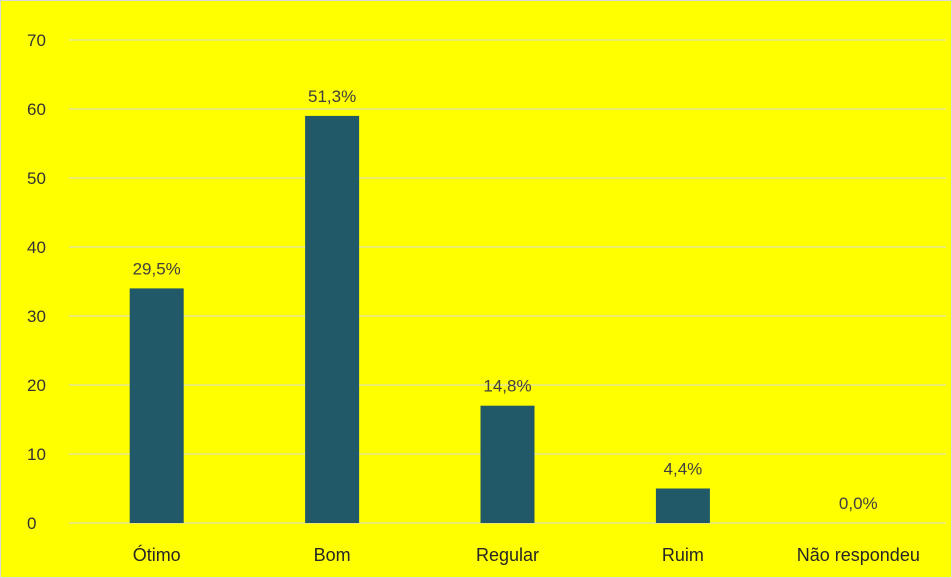 The height and width of the screenshot is (578, 952). Describe the element at coordinates (36, 316) in the screenshot. I see `y-tick-label: 30` at that location.